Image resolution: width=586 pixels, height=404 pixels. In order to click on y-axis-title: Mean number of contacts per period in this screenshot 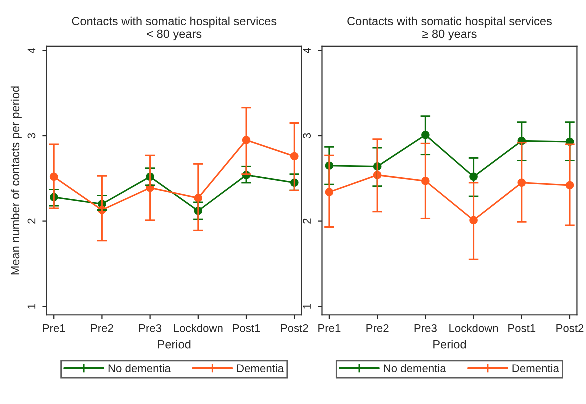, I will do `click(16, 180)`.